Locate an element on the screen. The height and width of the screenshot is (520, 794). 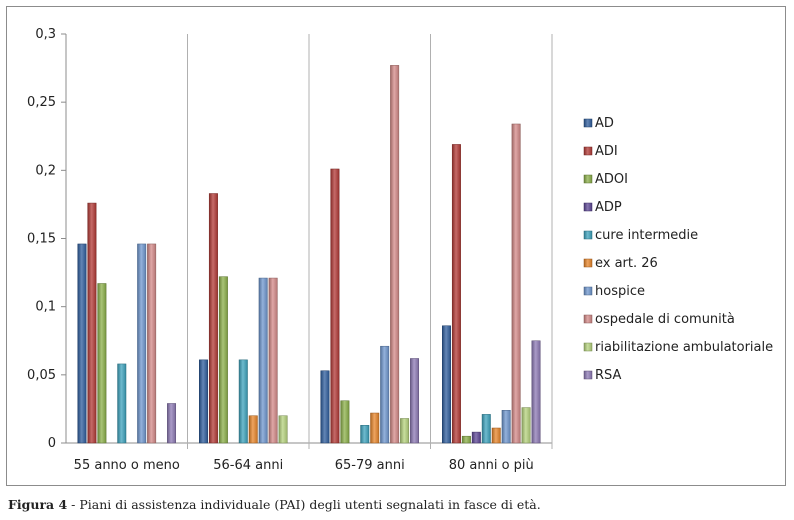
bar-ospedale-di-comunit--1 is located at coordinates (152, 343).